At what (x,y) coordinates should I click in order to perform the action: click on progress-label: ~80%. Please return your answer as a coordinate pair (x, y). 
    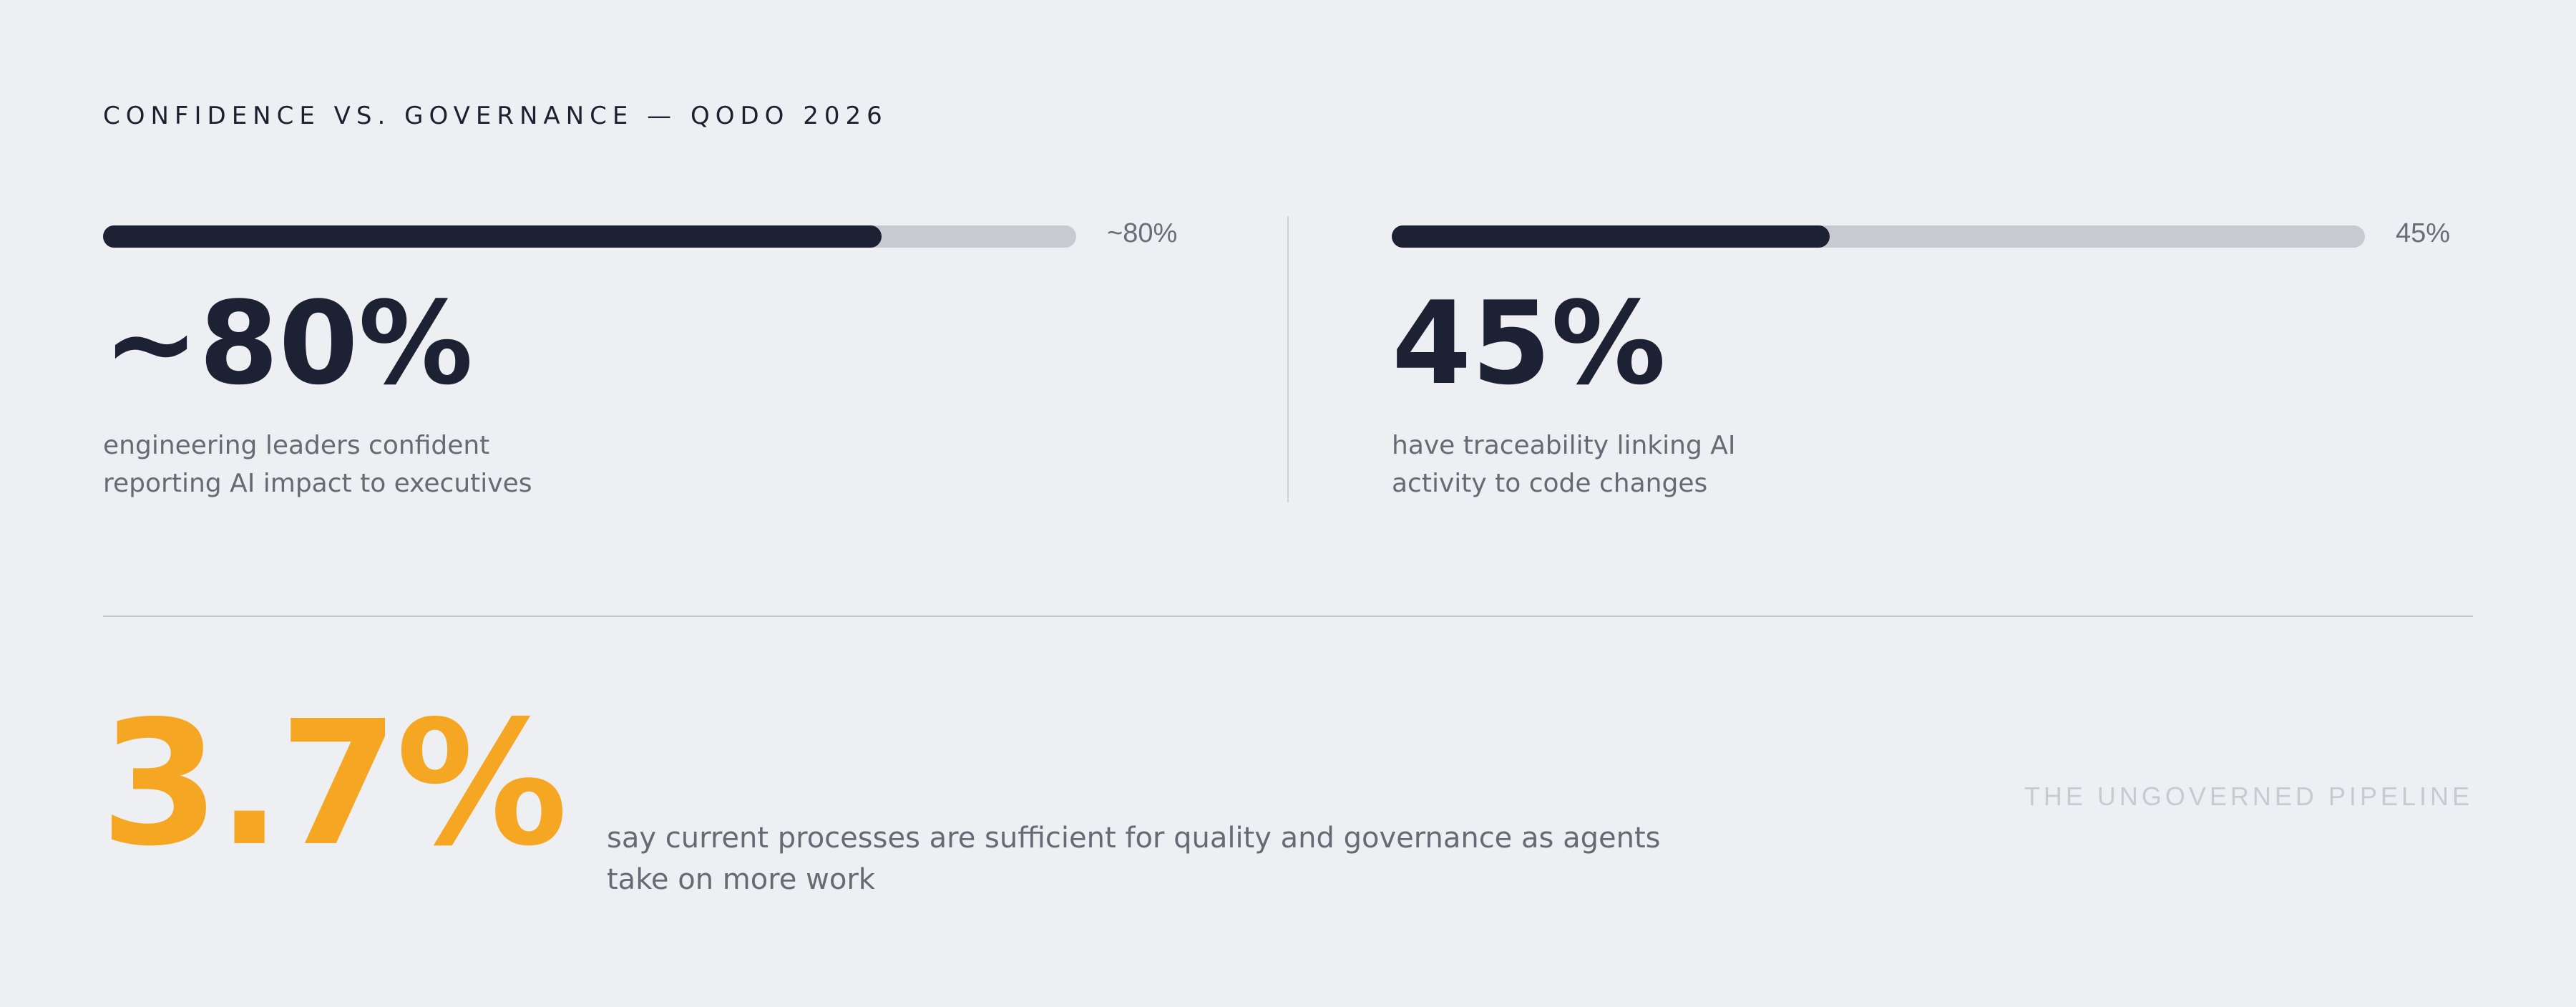
    Looking at the image, I should click on (1142, 233).